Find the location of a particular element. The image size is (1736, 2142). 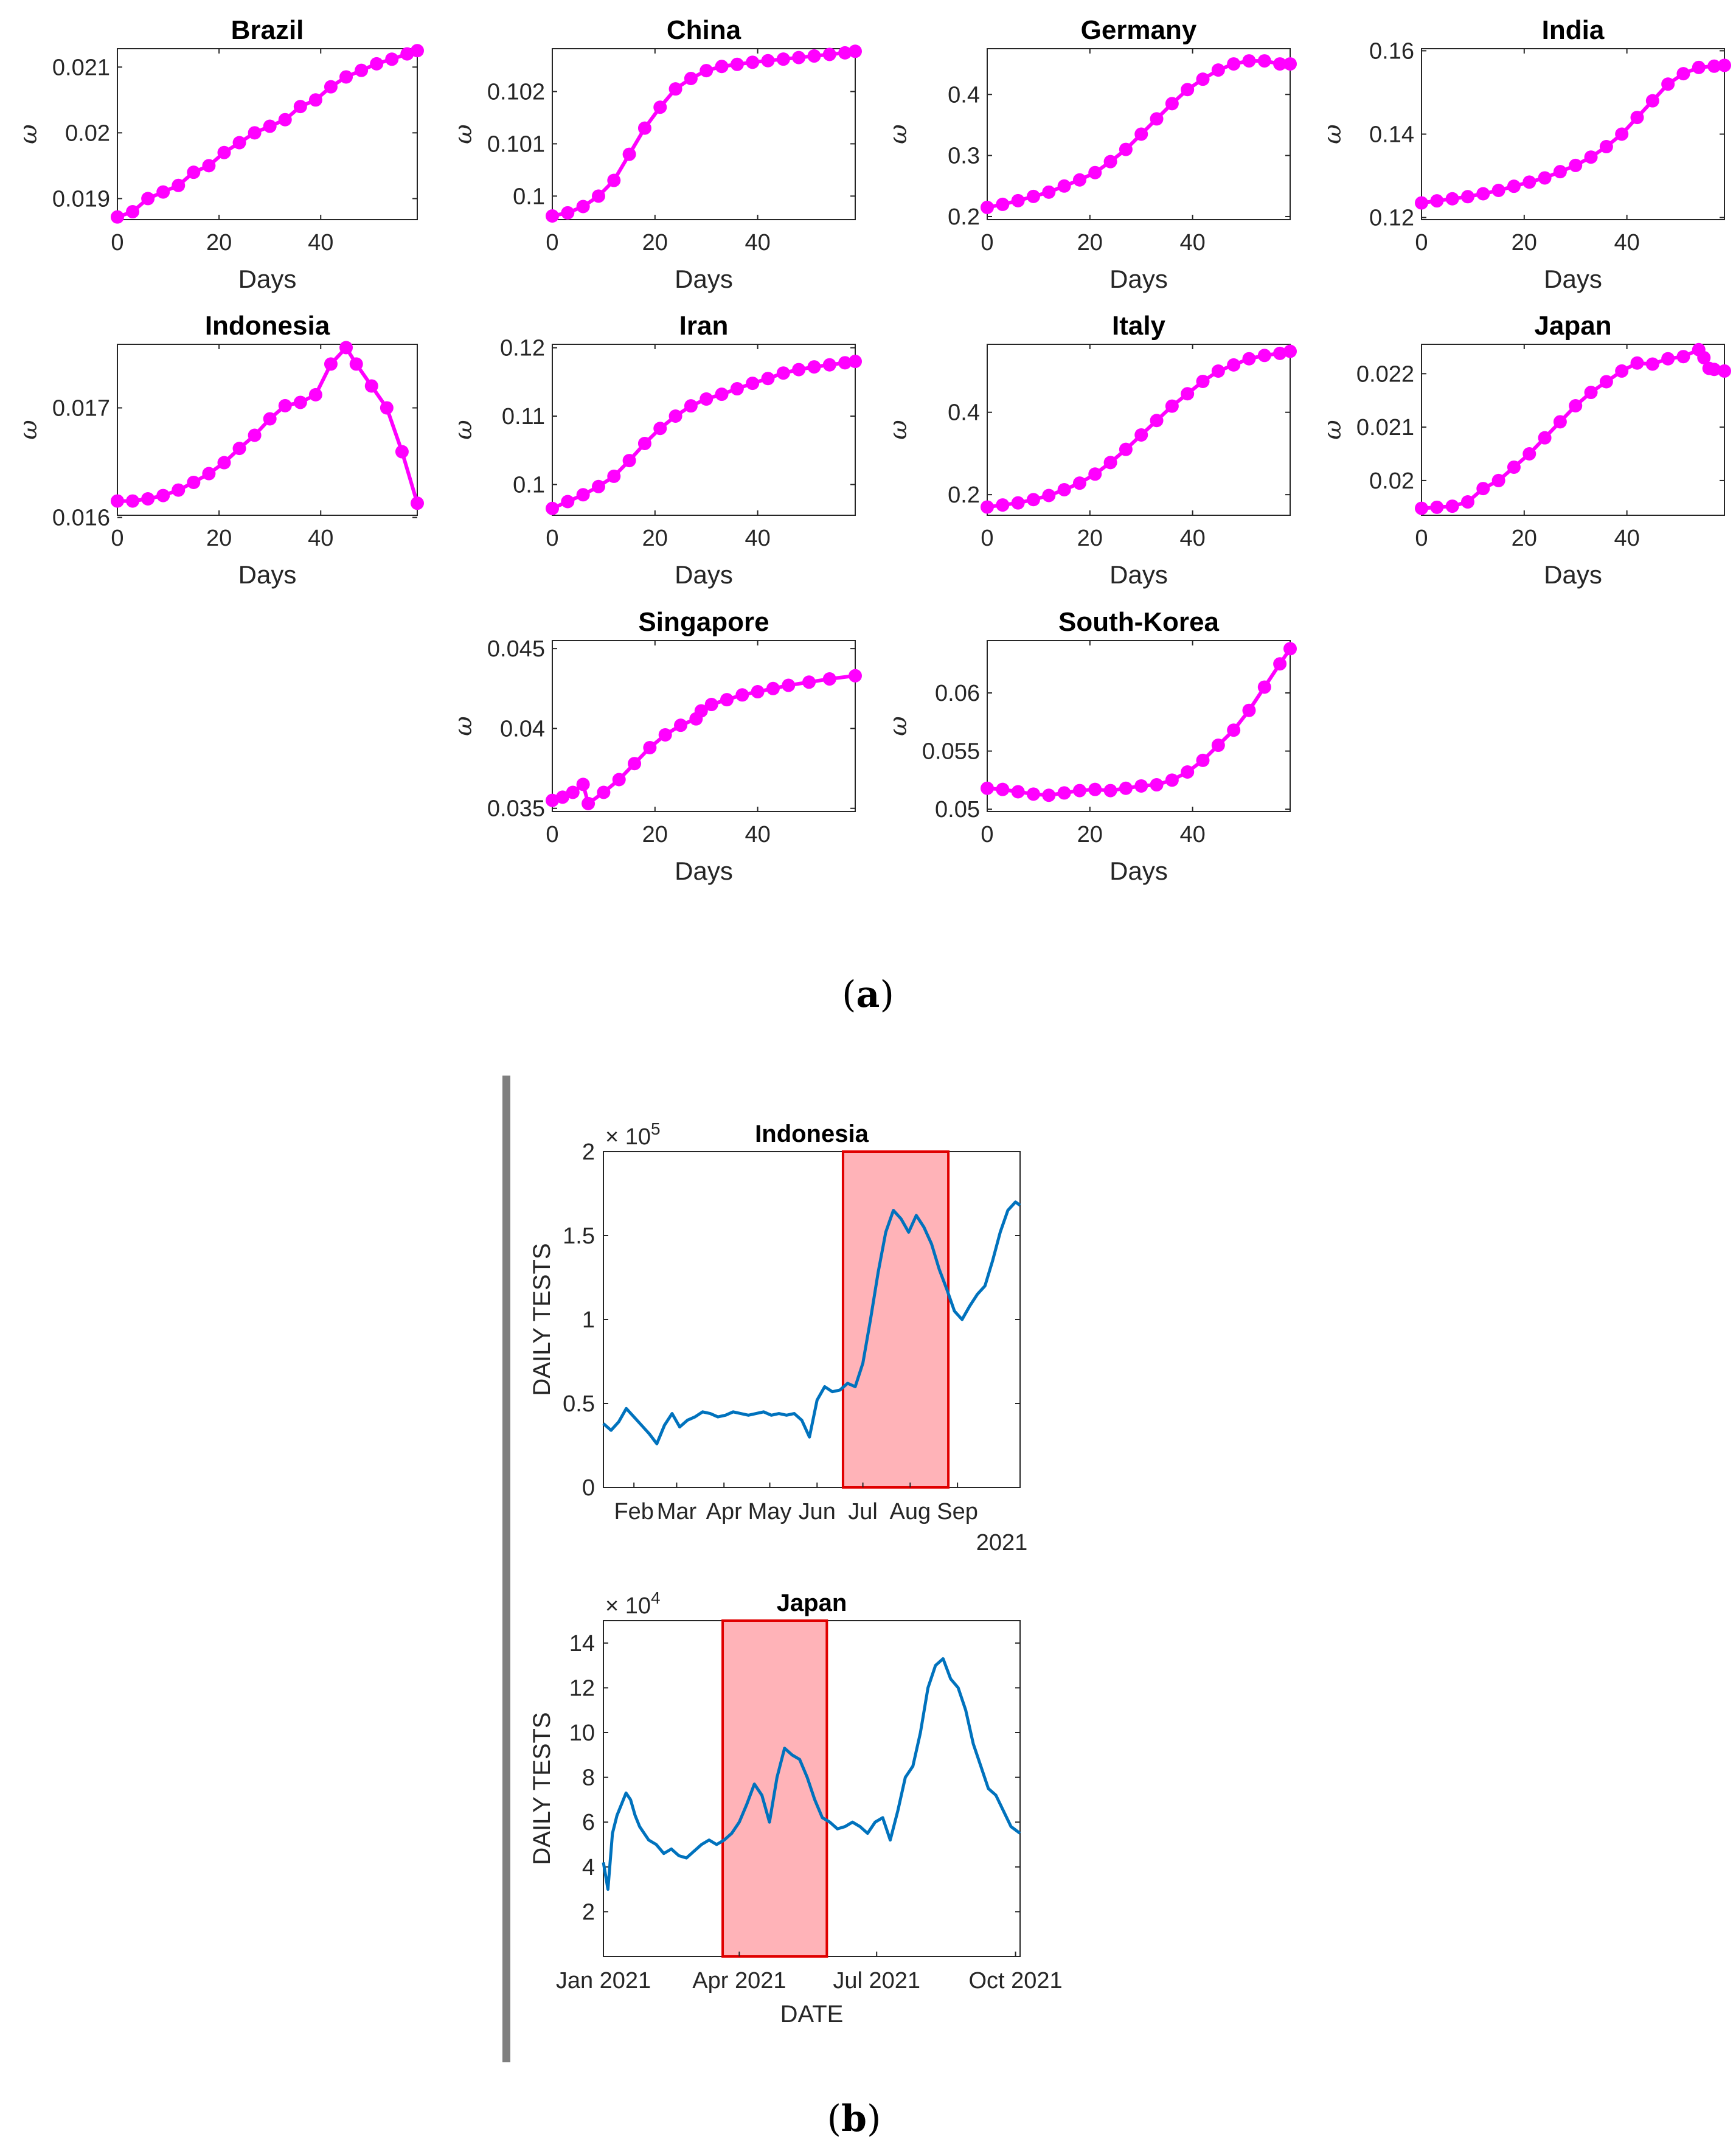

y-tick-label: 0.12 is located at coordinates (1391, 218).